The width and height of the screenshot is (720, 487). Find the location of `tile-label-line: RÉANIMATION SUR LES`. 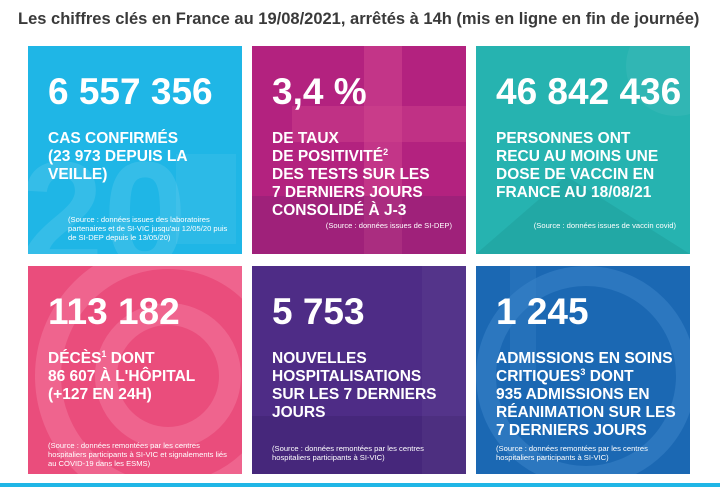

tile-label-line: RÉANIMATION SUR LES is located at coordinates (586, 412).